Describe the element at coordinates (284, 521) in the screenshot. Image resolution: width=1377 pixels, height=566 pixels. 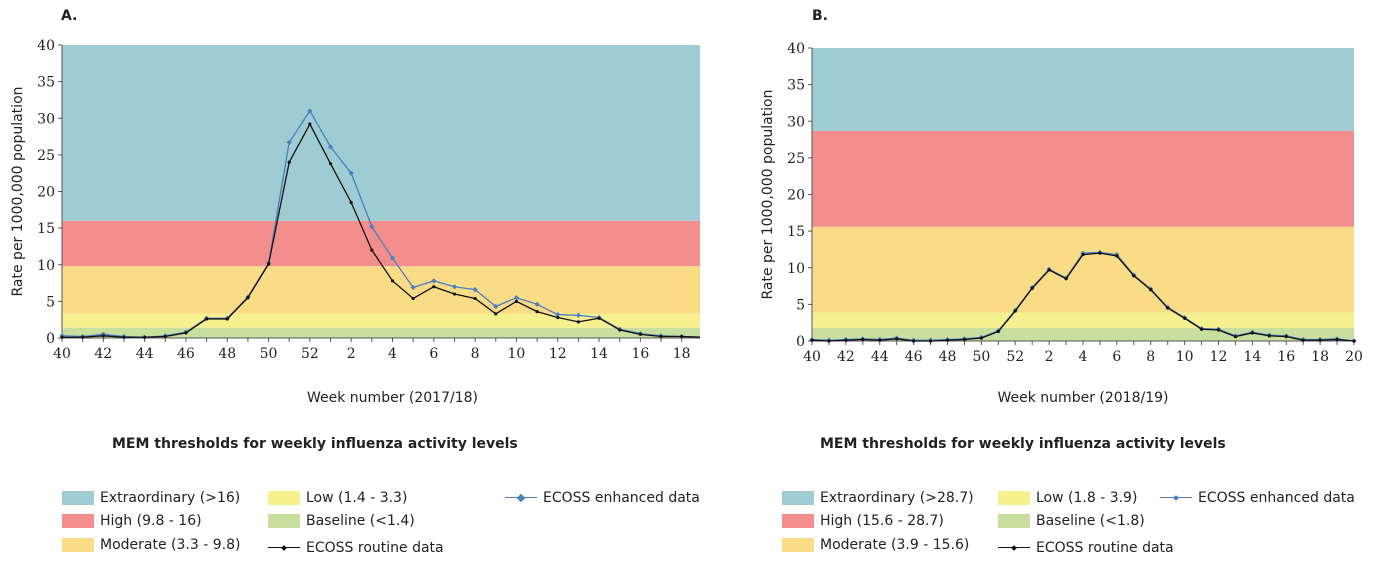
I see `swatch-baseline` at that location.